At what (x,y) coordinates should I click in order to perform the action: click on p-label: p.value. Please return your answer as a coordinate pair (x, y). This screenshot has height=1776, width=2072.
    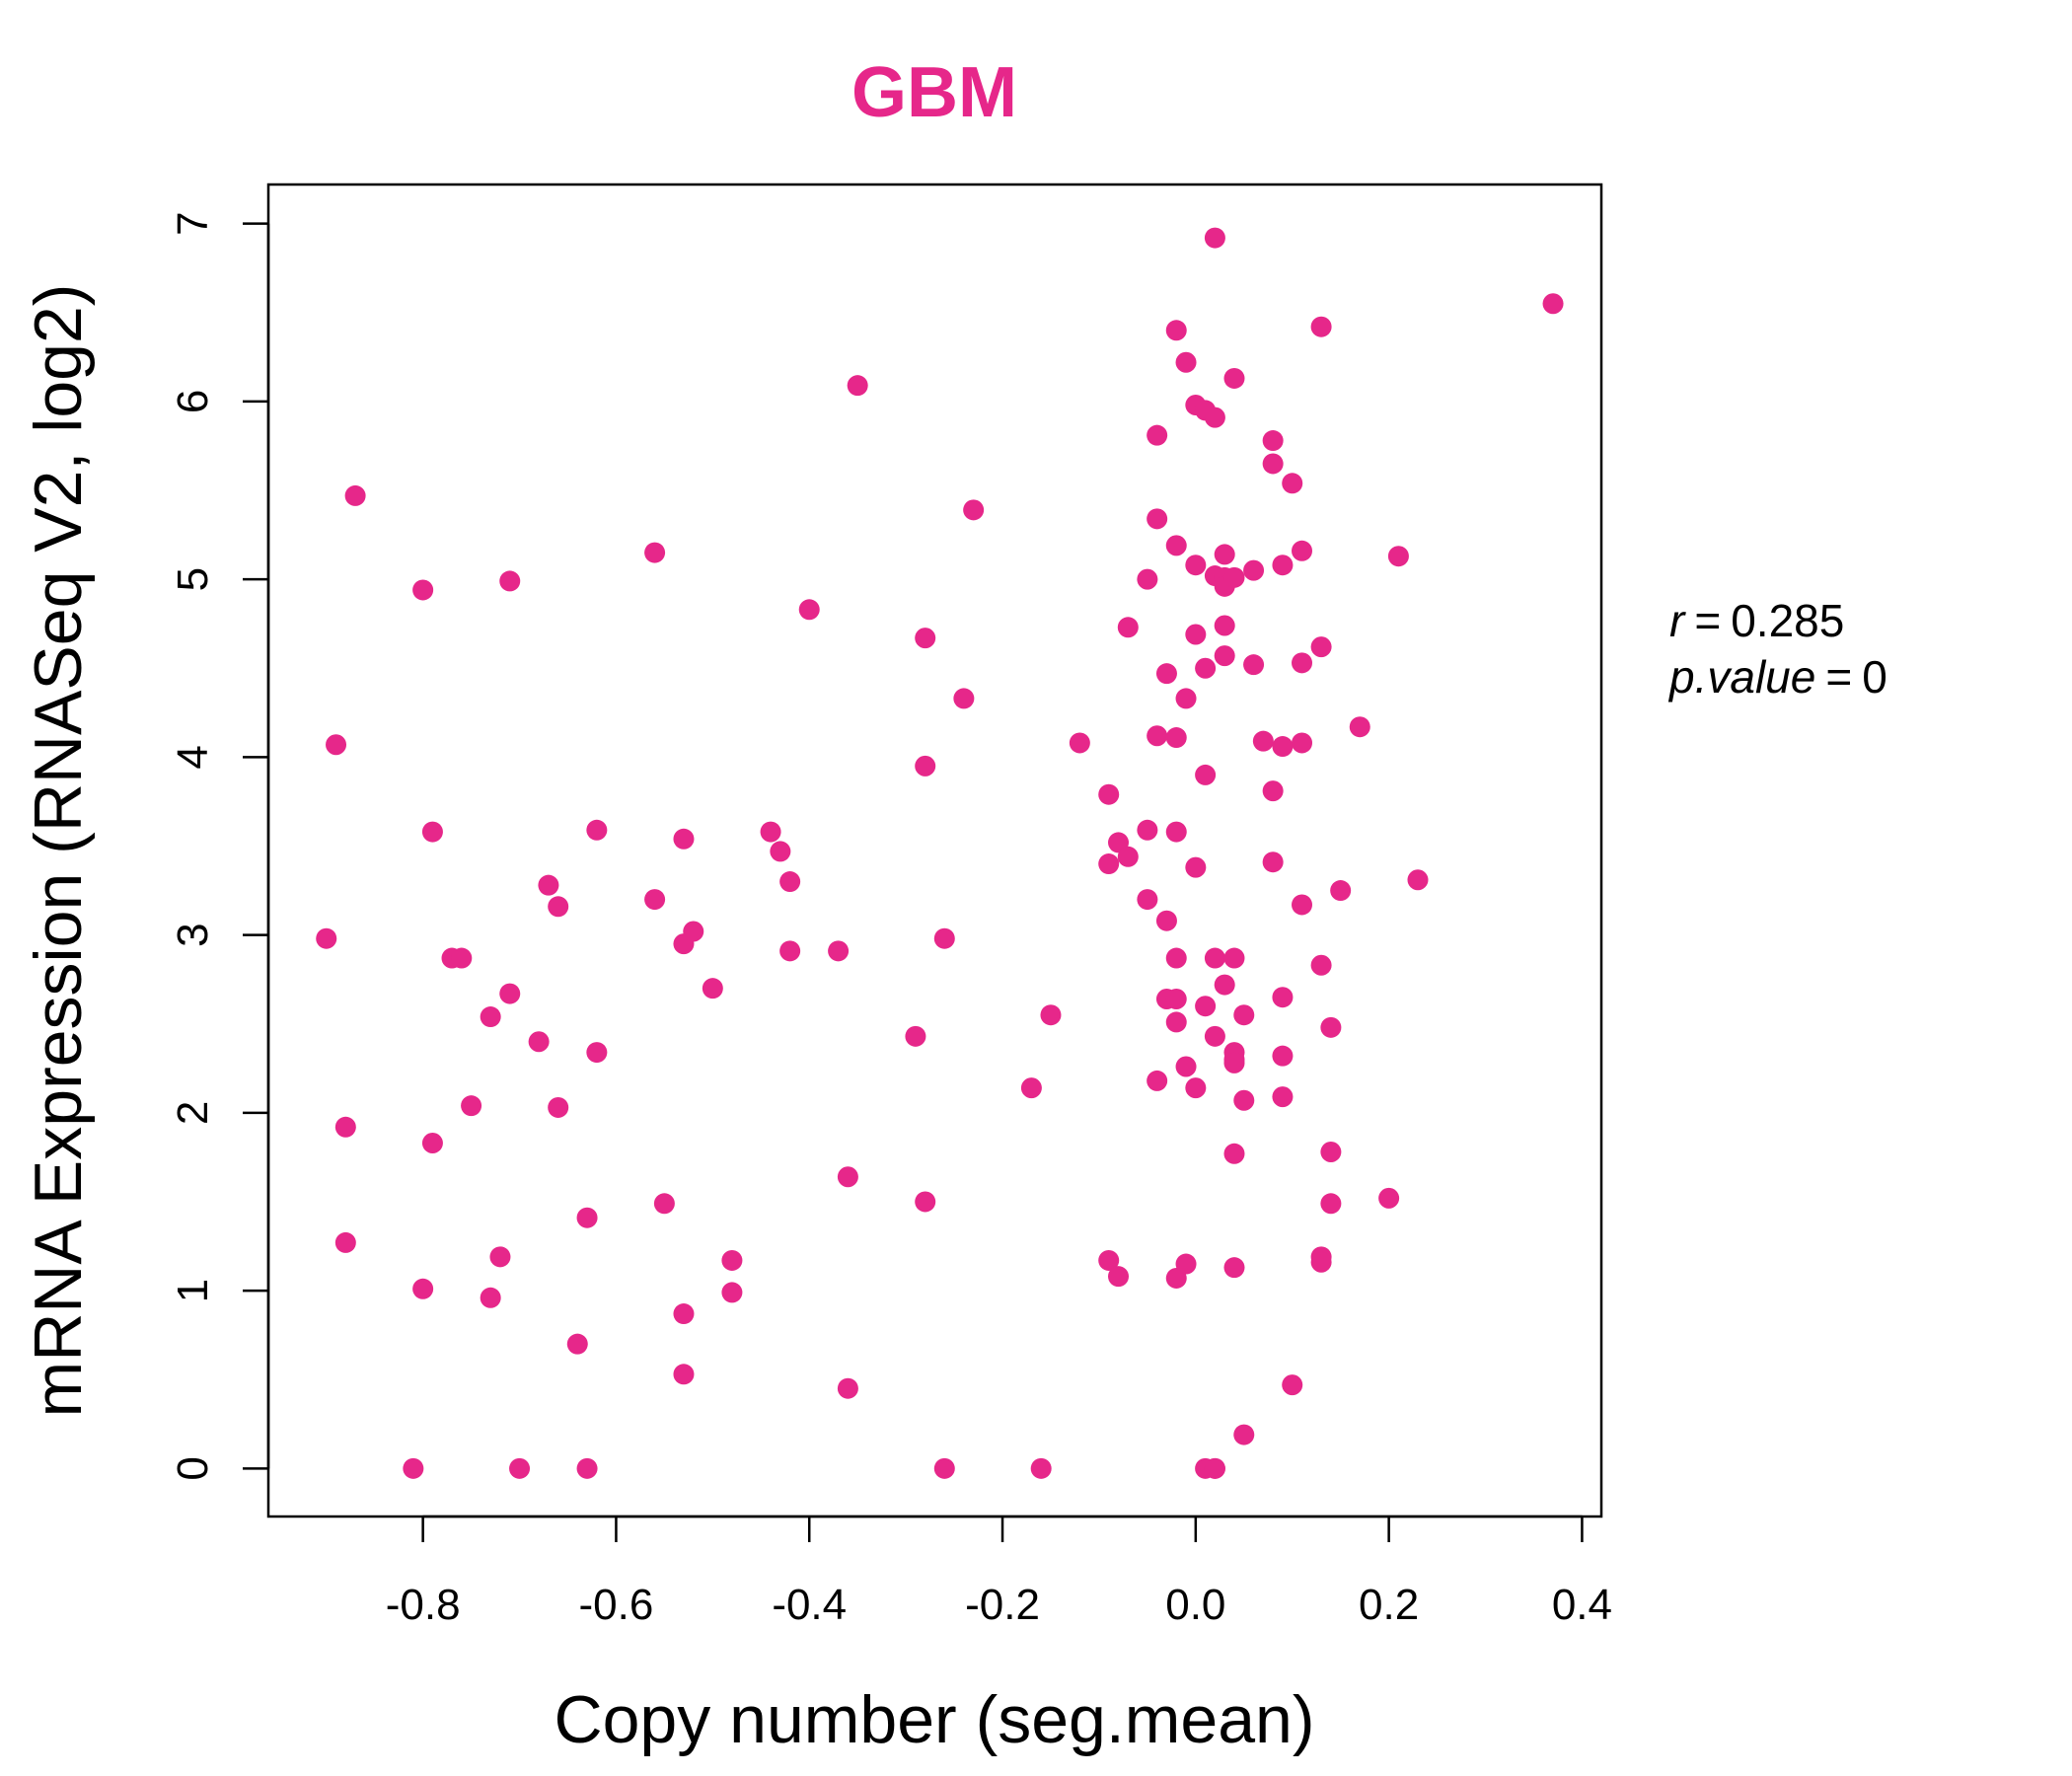
    Looking at the image, I should click on (1741, 677).